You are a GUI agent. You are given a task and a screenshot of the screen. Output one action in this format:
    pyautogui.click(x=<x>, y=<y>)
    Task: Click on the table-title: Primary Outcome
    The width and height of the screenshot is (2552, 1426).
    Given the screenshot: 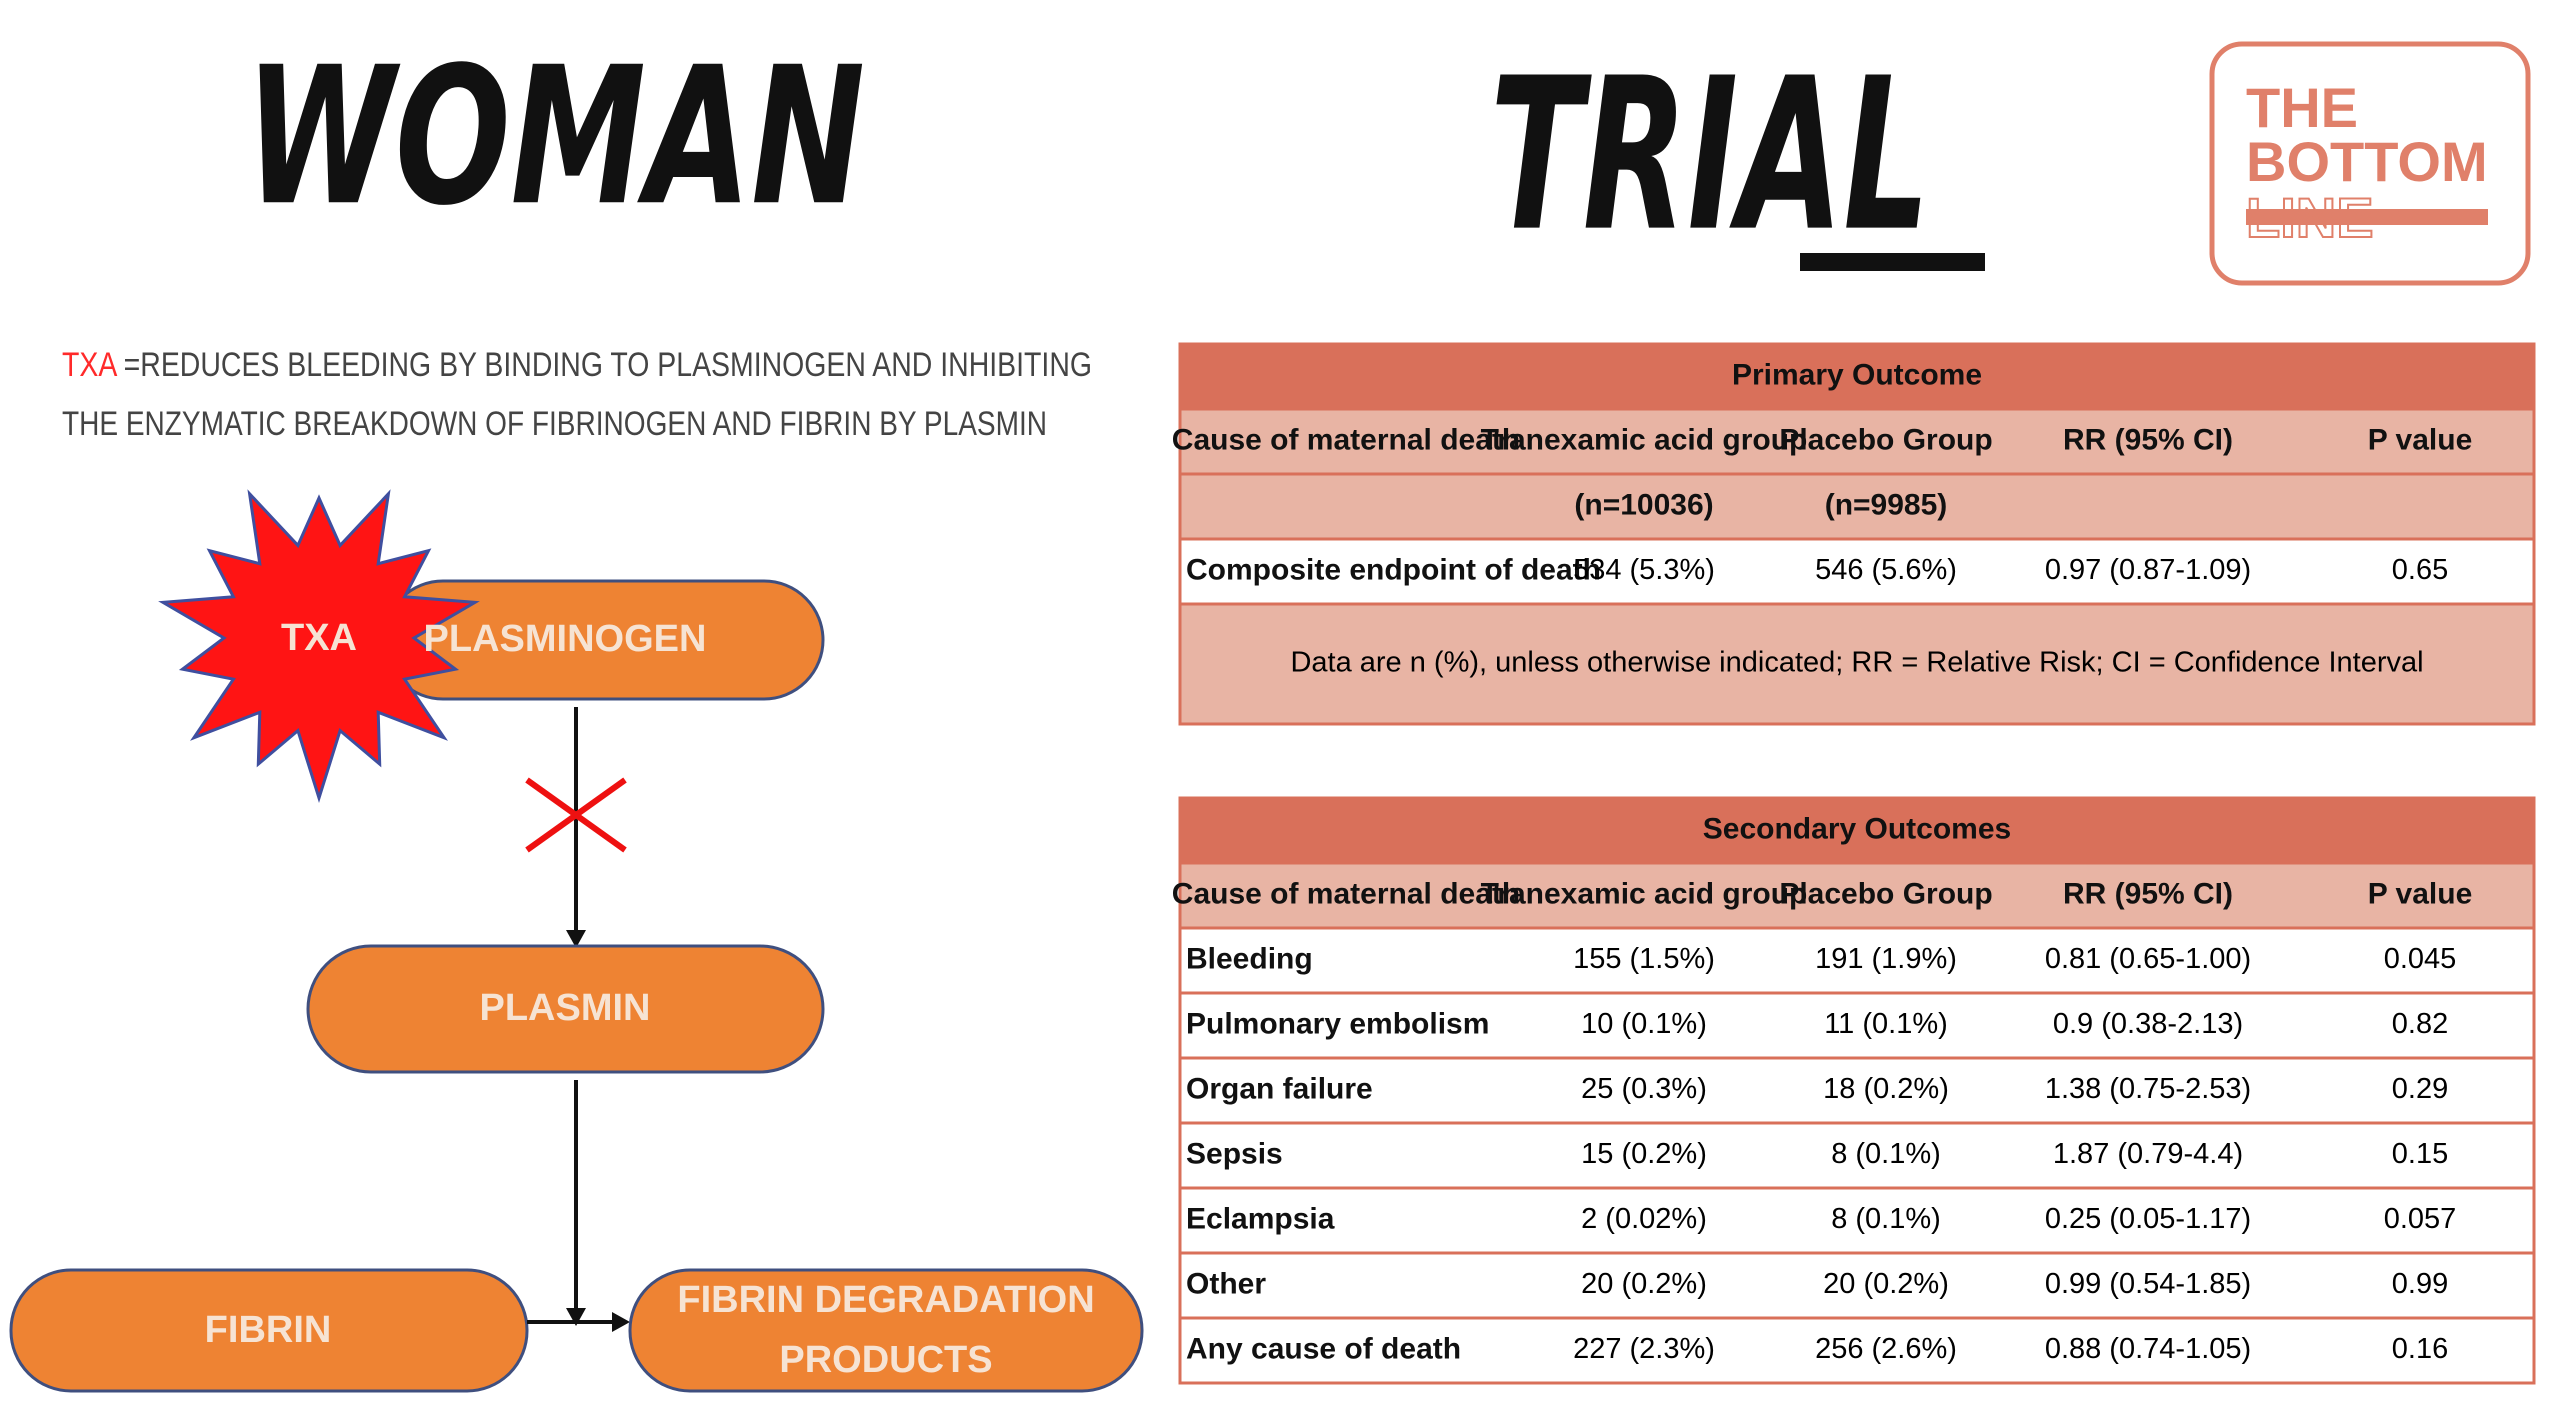 What is the action you would take?
    pyautogui.click(x=1857, y=374)
    